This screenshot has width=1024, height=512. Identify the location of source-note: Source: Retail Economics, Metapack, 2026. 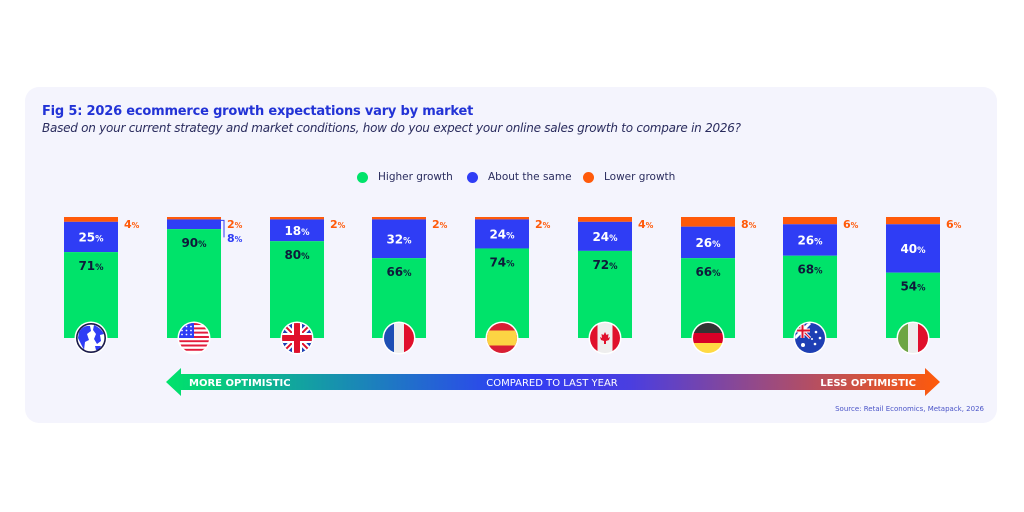
(909, 409).